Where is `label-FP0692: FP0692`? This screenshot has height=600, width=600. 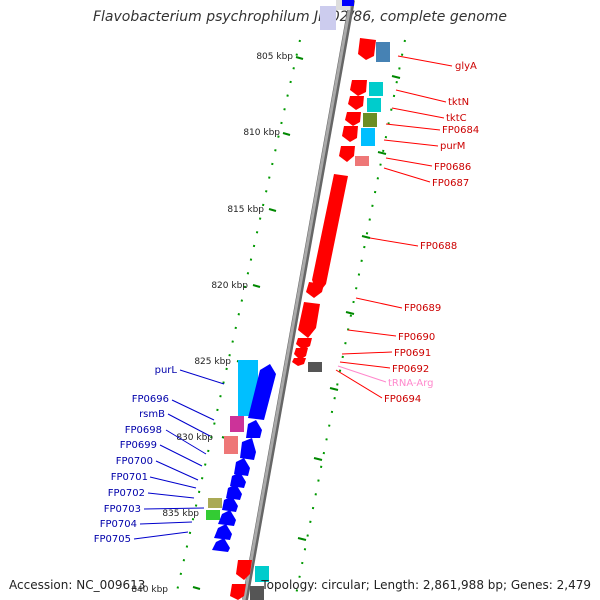 label-FP0692: FP0692 is located at coordinates (410, 369).